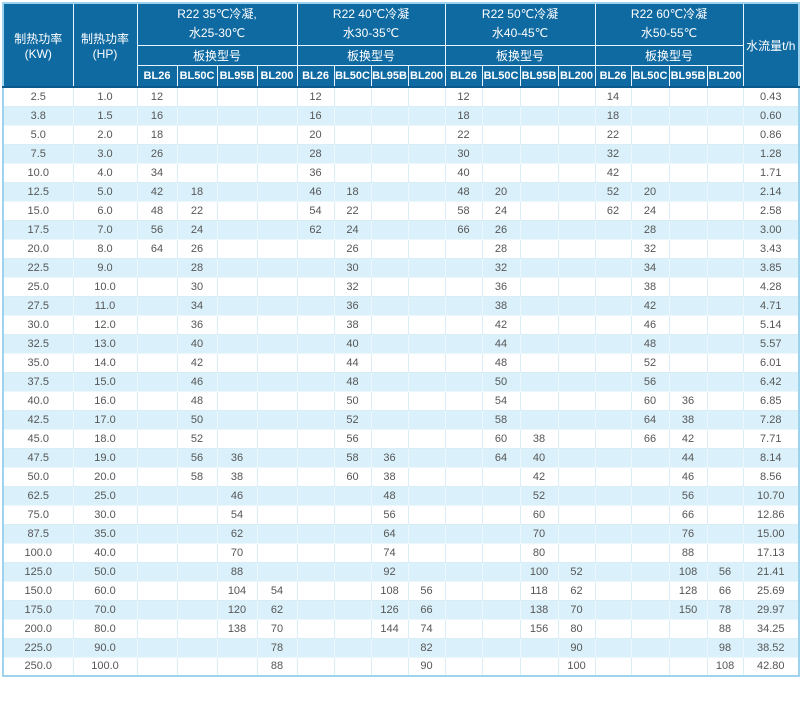  I want to click on col-header-power-hp: 制热功率(HP), so click(105, 45).